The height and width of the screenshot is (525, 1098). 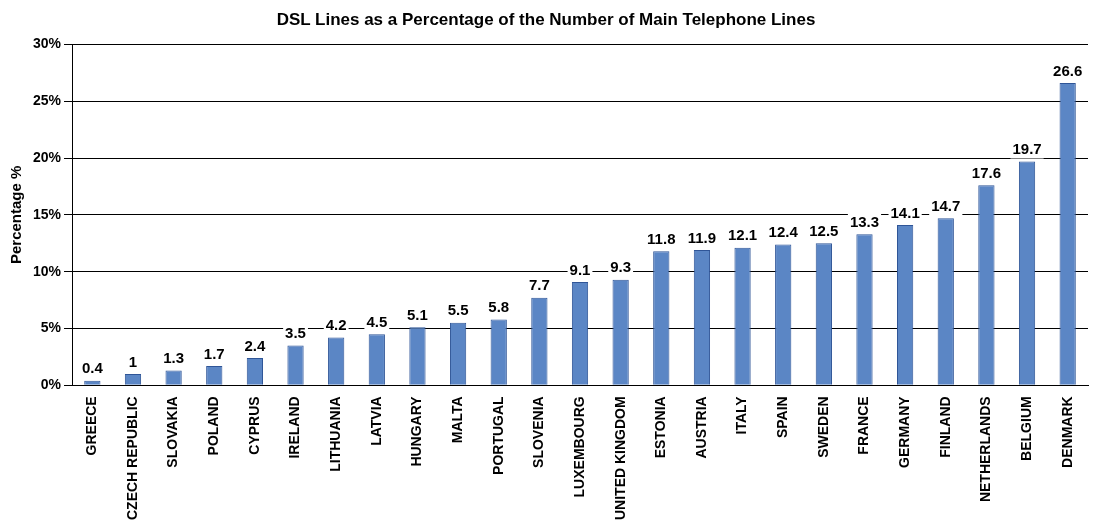 What do you see at coordinates (214, 353) in the screenshot?
I see `data-label: 1.7` at bounding box center [214, 353].